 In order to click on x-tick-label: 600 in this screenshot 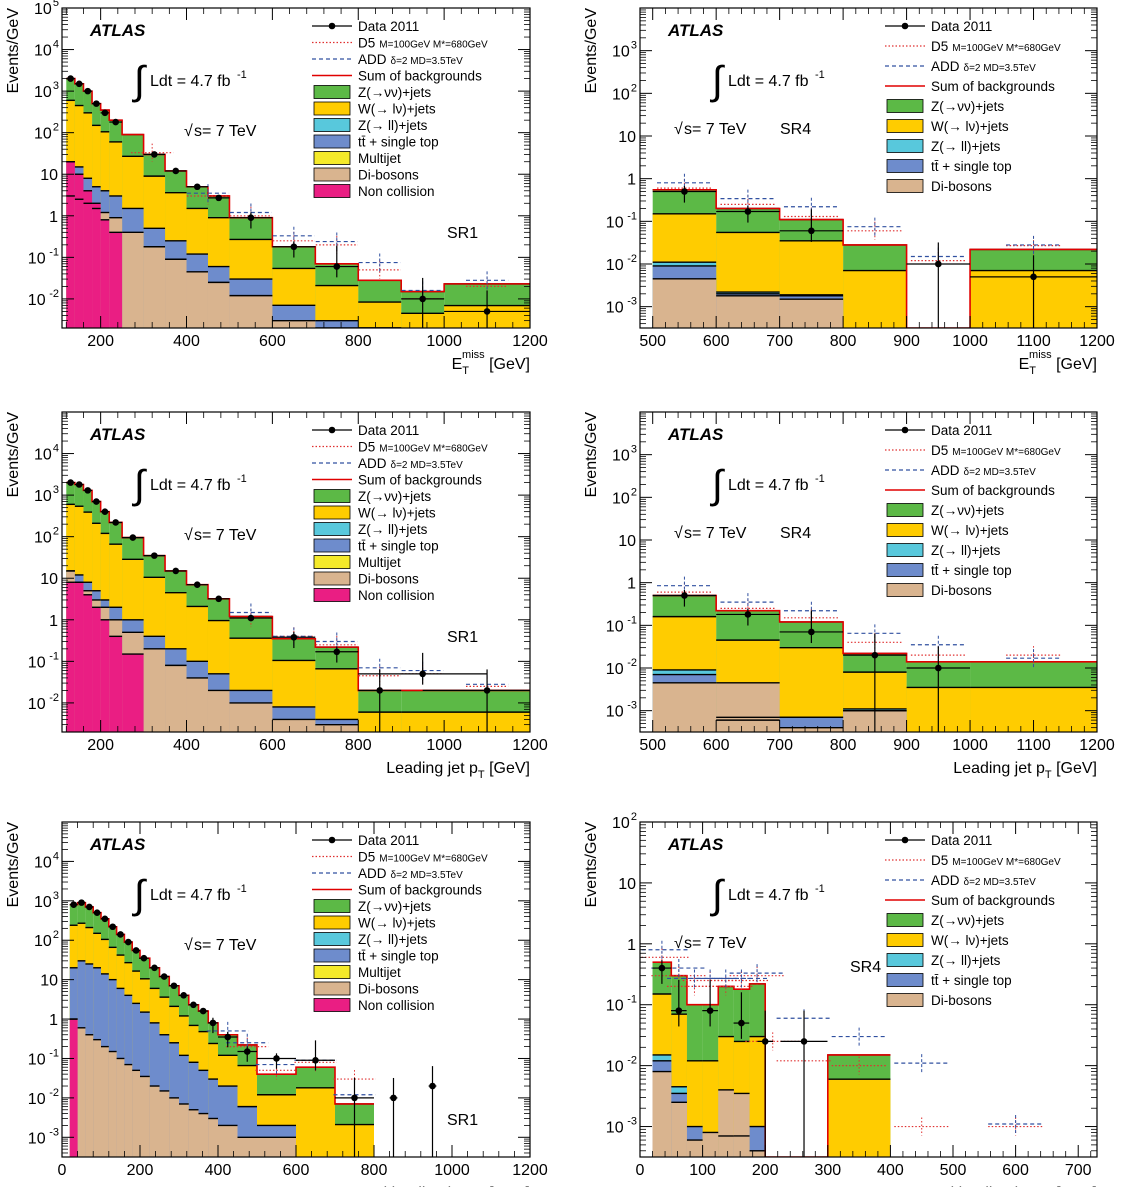, I will do `click(716, 745)`.